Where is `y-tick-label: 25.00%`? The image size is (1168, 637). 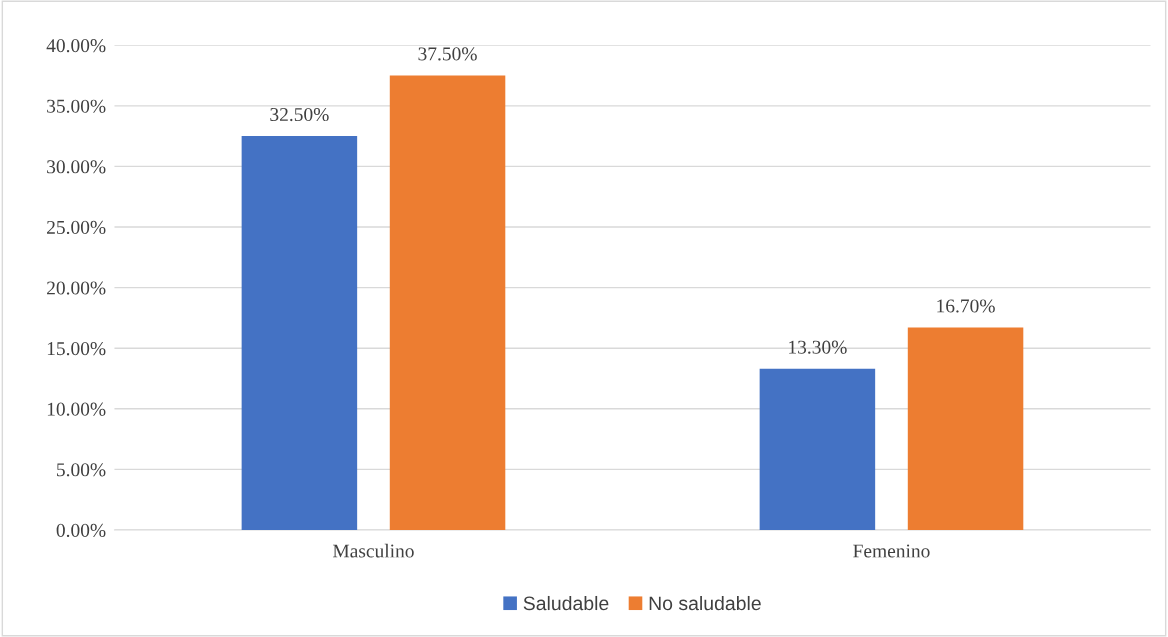 y-tick-label: 25.00% is located at coordinates (76, 227).